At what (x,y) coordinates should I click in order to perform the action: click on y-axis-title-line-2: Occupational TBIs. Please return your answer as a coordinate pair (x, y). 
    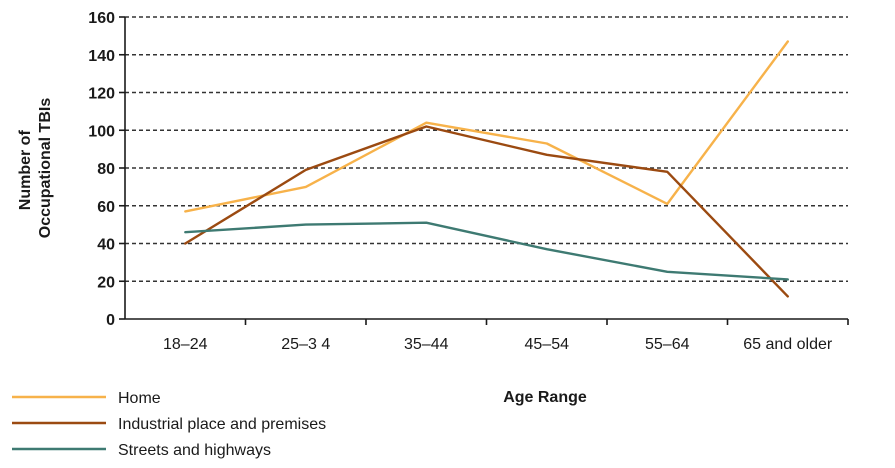
    Looking at the image, I should click on (45, 168).